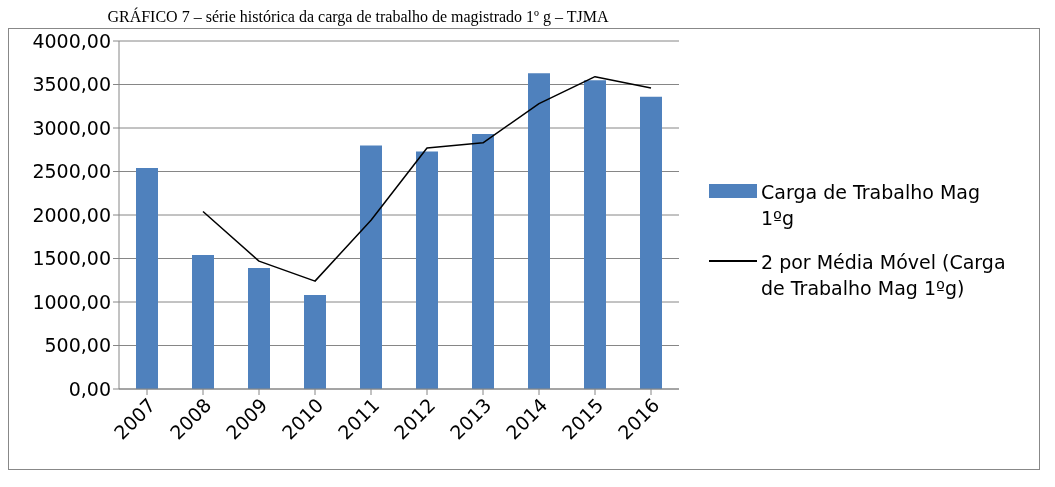 The width and height of the screenshot is (1055, 487). Describe the element at coordinates (89, 388) in the screenshot. I see `y-tick-label: 0,00` at that location.